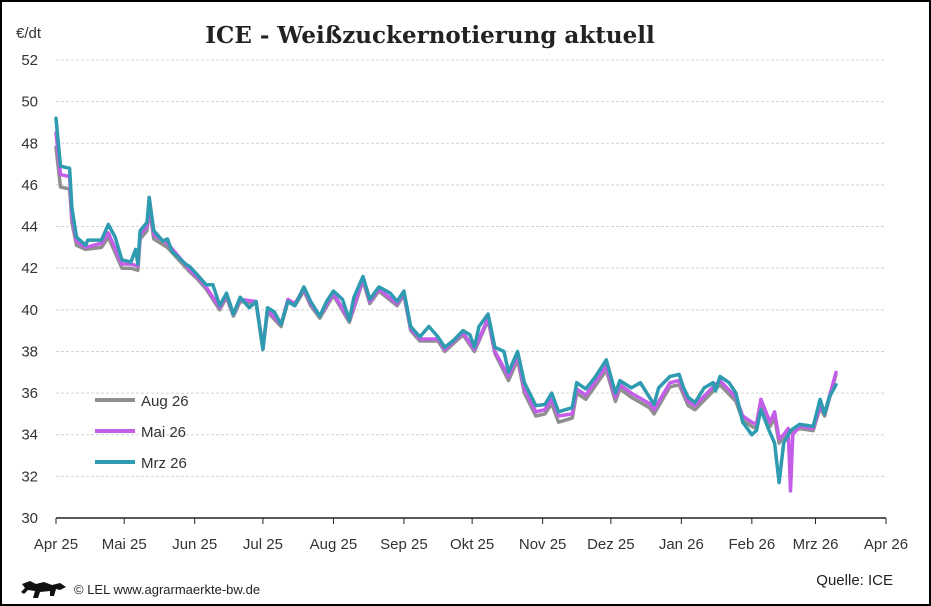 Image resolution: width=931 pixels, height=606 pixels. What do you see at coordinates (886, 544) in the screenshot?
I see `x-tick-label: Apr 26` at bounding box center [886, 544].